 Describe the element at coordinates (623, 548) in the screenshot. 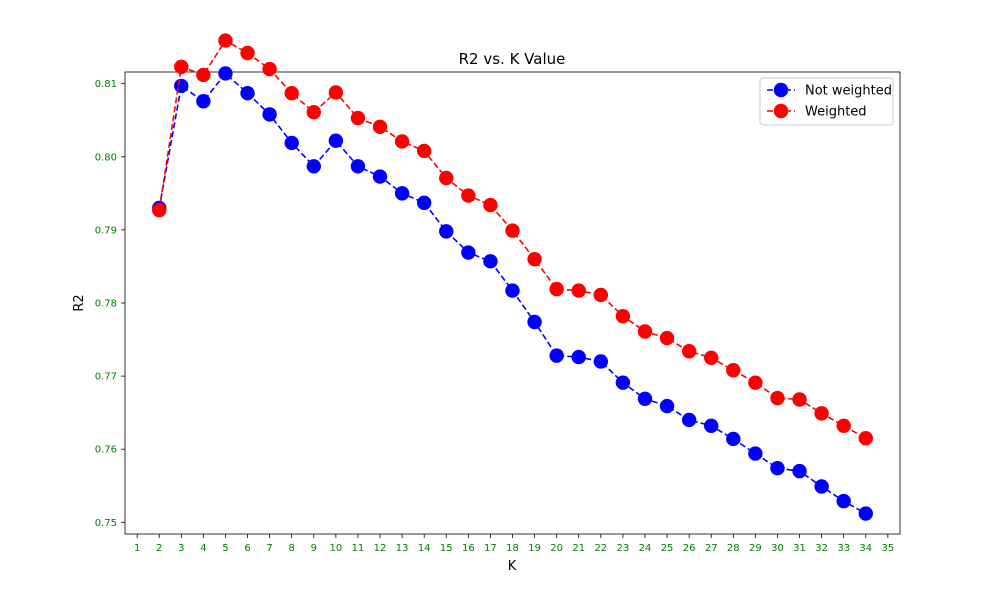

I see `x-tick-label: 23` at that location.